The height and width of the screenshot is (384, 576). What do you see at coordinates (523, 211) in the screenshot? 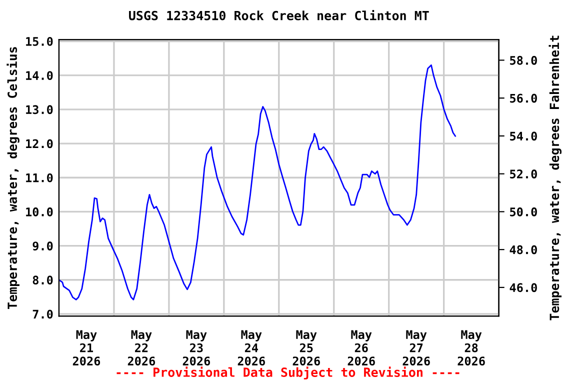
I see `y2-tick-label: 50.0` at bounding box center [523, 211].